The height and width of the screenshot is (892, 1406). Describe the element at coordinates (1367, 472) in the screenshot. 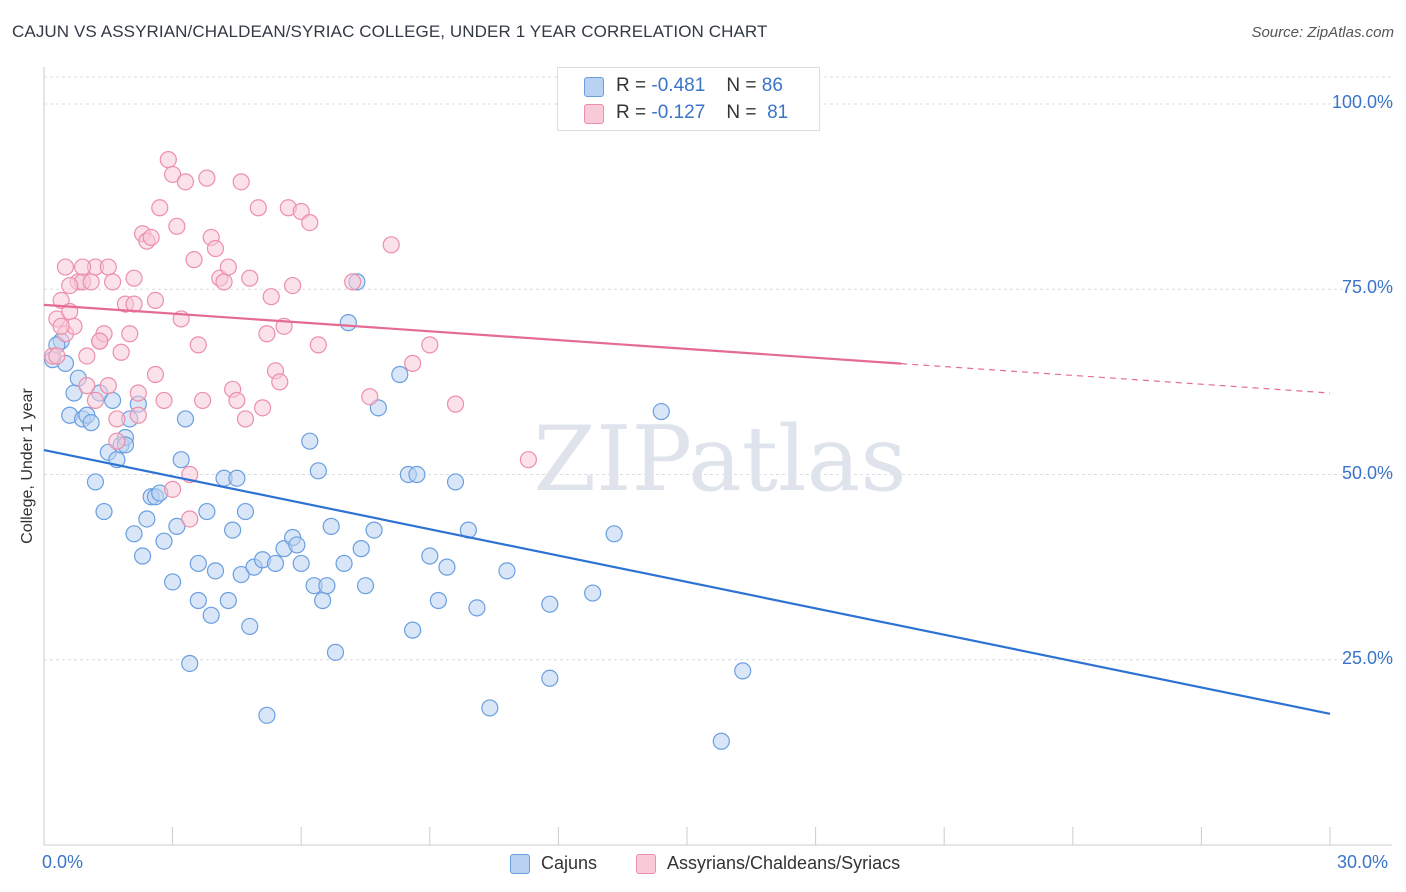

I see `y-tick-label: 50.0%` at that location.